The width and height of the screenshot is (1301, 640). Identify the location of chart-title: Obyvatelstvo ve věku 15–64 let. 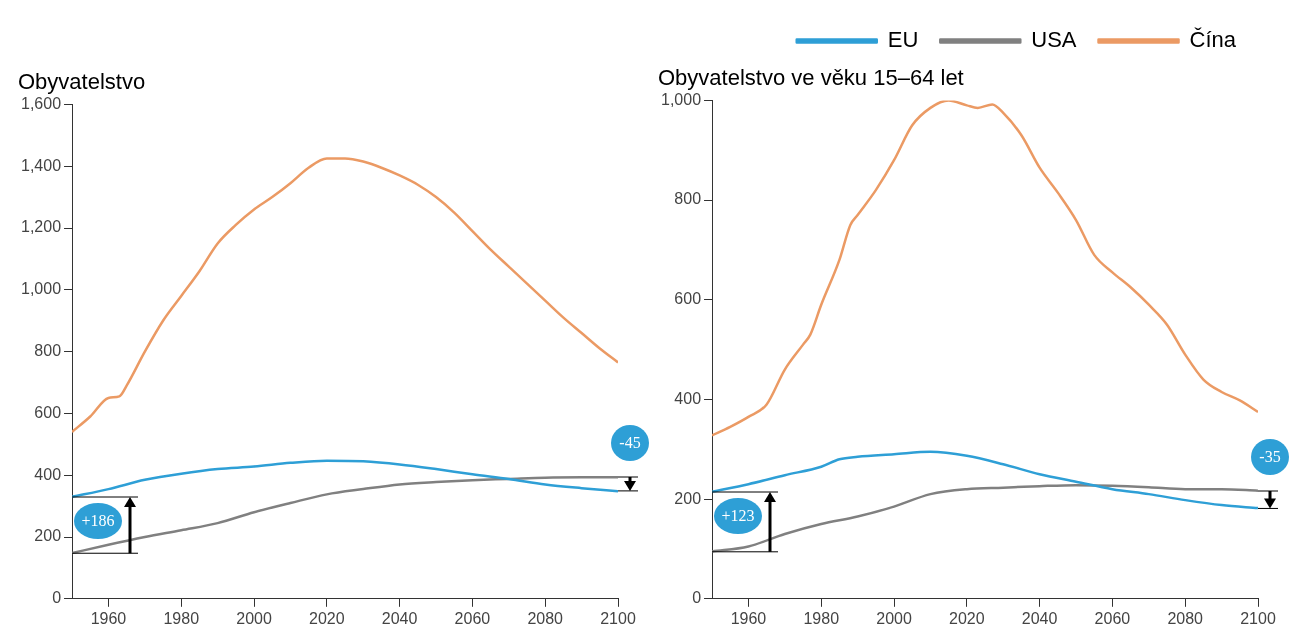
(811, 78).